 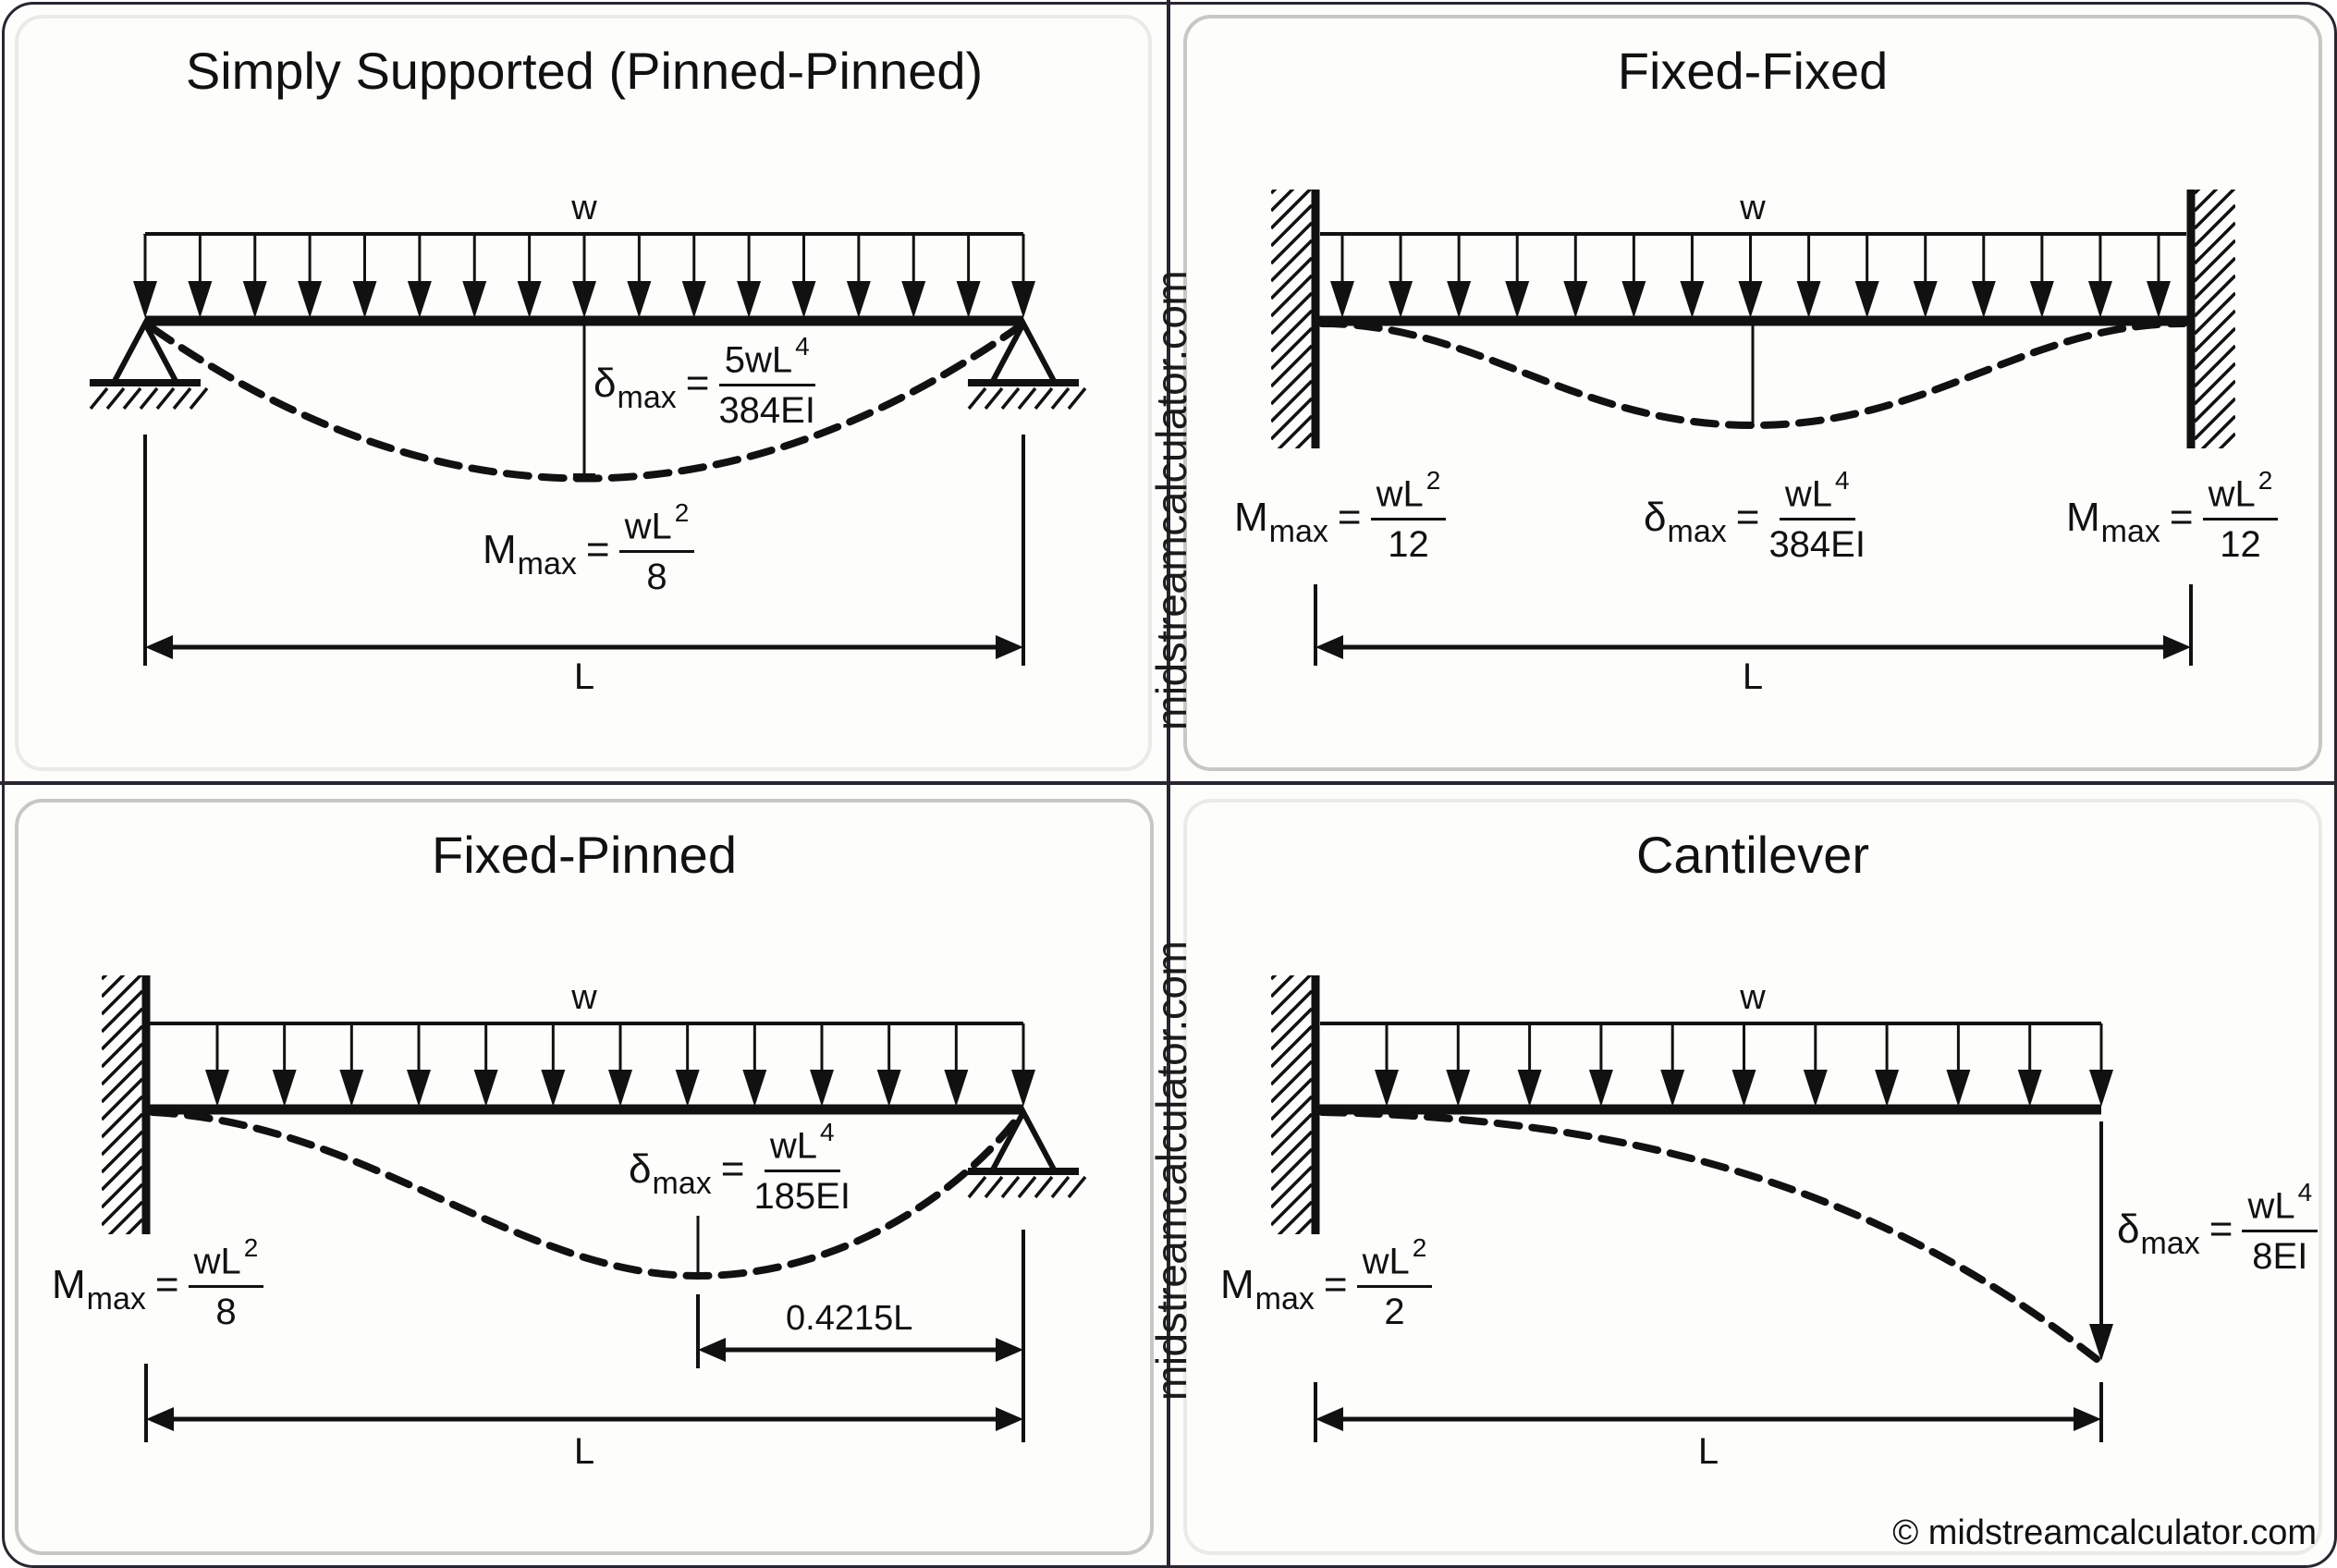 What do you see at coordinates (584, 855) in the screenshot?
I see `panel-title-fixed-pinned: Fixed-Pinned` at bounding box center [584, 855].